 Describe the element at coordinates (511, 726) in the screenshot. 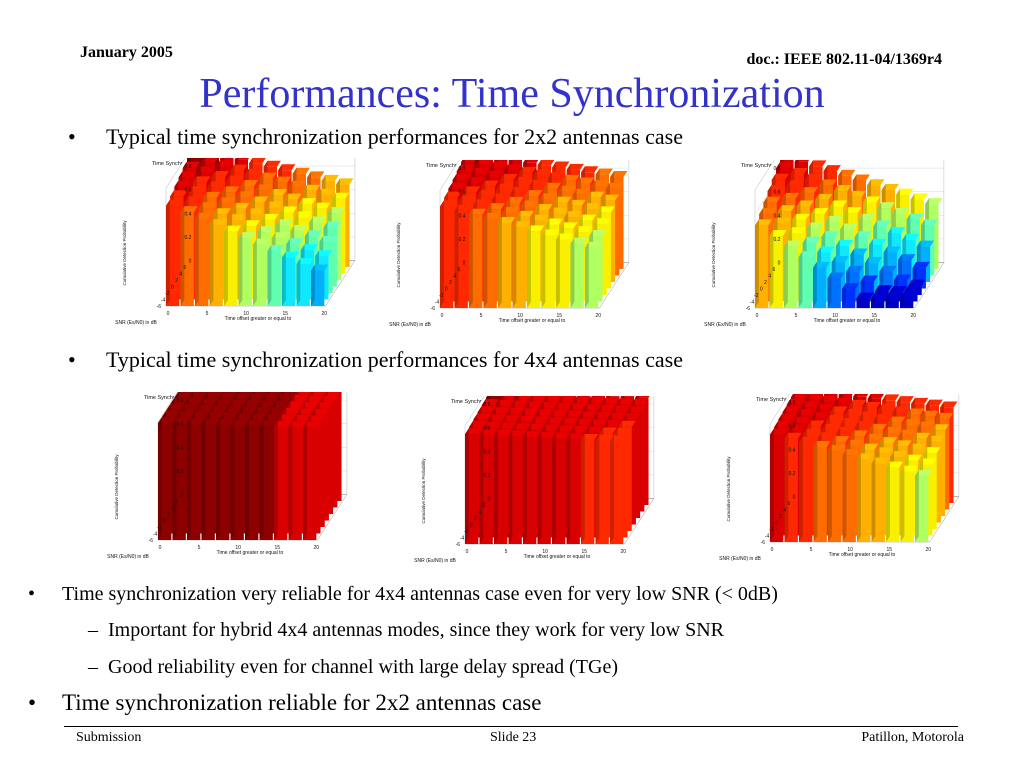

I see `footer-divider` at that location.